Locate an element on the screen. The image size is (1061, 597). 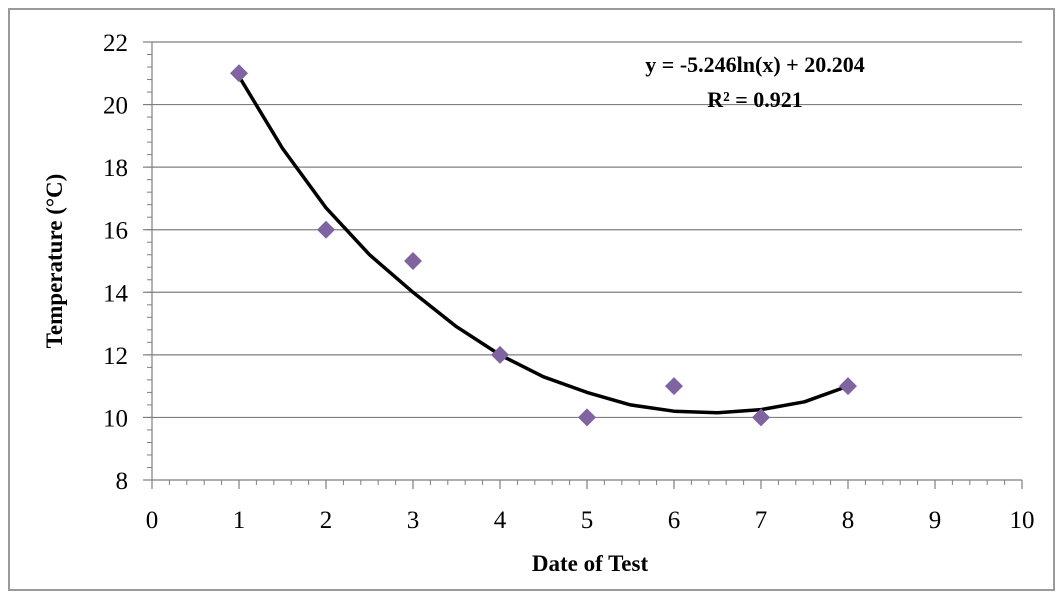
x-axis-title: Date of Test is located at coordinates (590, 563).